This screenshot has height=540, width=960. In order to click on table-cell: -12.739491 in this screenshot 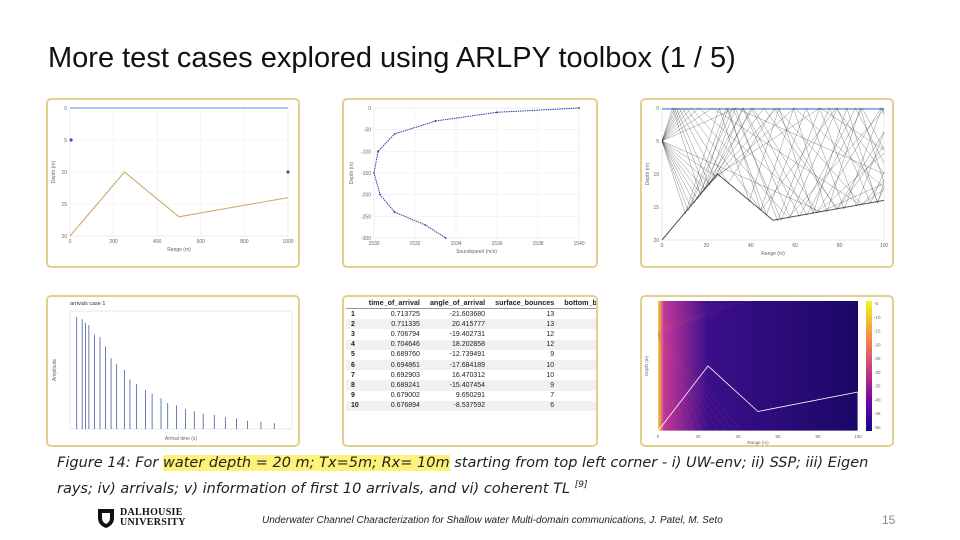, I will do `click(467, 355)`.